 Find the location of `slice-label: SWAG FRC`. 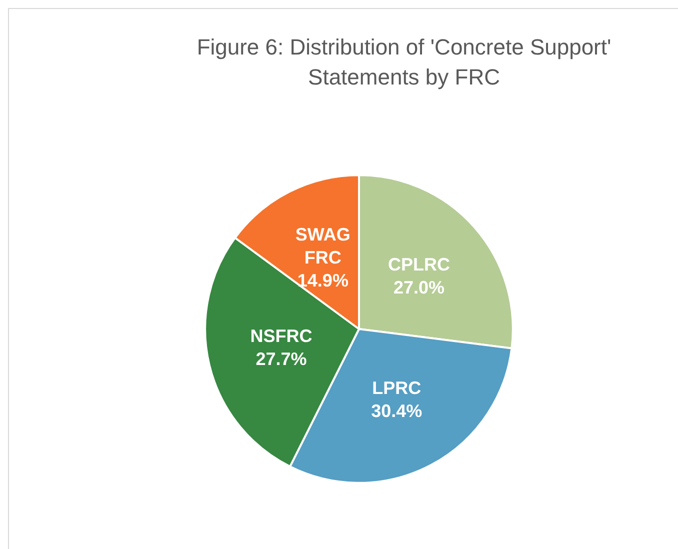

slice-label: SWAG FRC is located at coordinates (322, 246).